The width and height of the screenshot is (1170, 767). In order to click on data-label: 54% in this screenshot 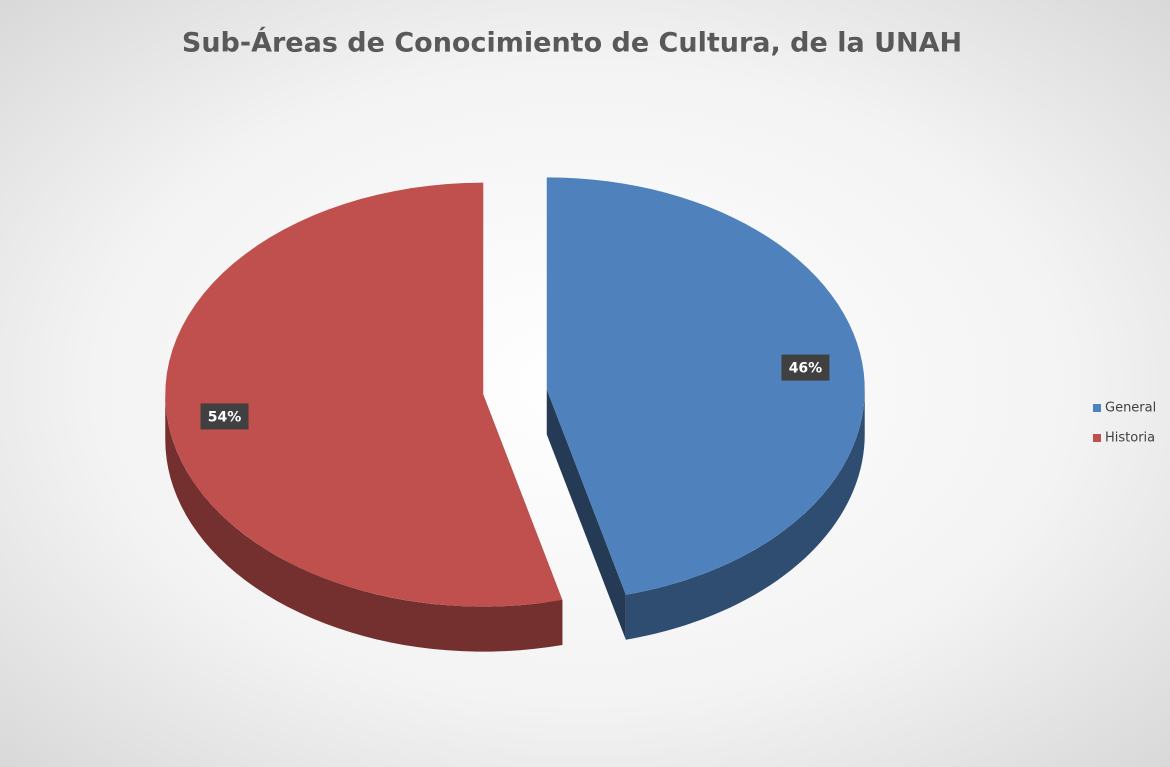, I will do `click(225, 417)`.